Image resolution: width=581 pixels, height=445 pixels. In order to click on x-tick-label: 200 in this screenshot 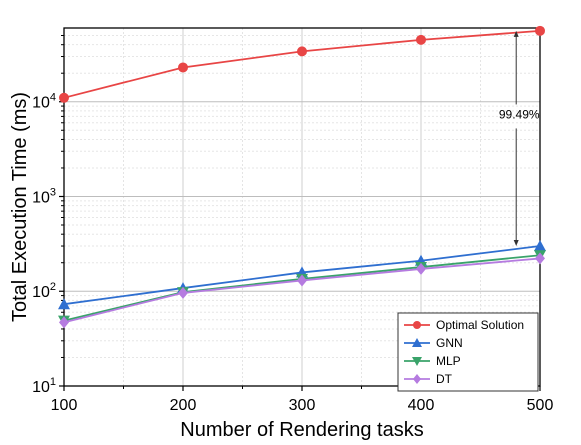, I will do `click(183, 405)`.